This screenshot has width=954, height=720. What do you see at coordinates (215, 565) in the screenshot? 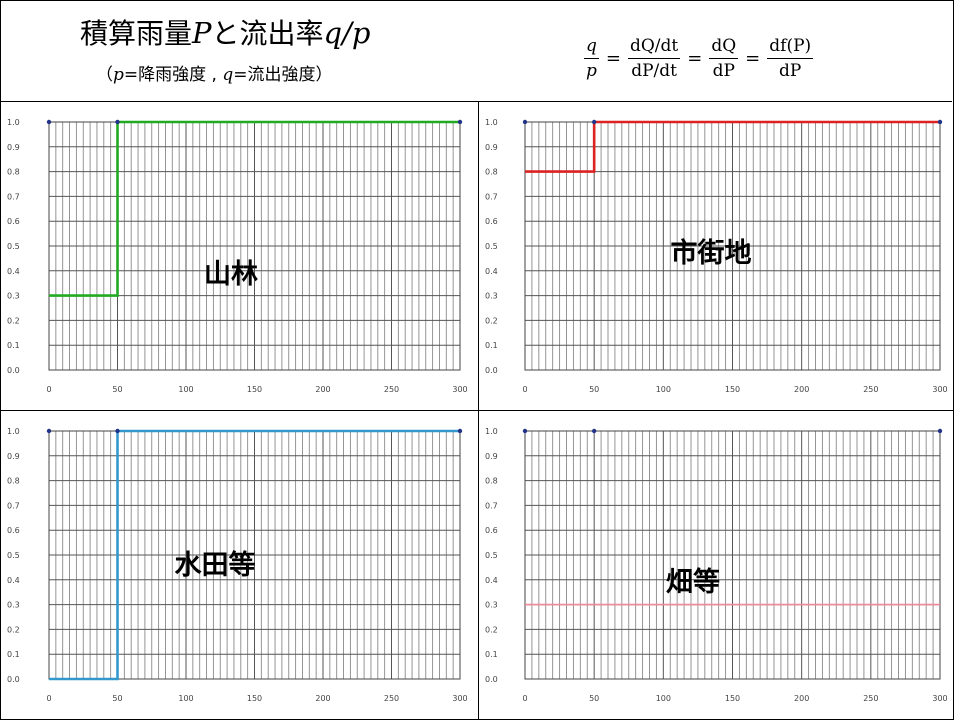
I see `paddy-panel-label: 水田等` at bounding box center [215, 565].